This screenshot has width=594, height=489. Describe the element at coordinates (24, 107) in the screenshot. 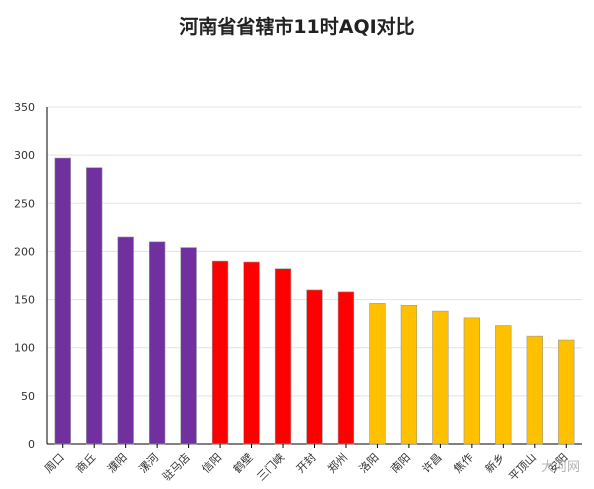

I see `y-tick-label: 350` at that location.